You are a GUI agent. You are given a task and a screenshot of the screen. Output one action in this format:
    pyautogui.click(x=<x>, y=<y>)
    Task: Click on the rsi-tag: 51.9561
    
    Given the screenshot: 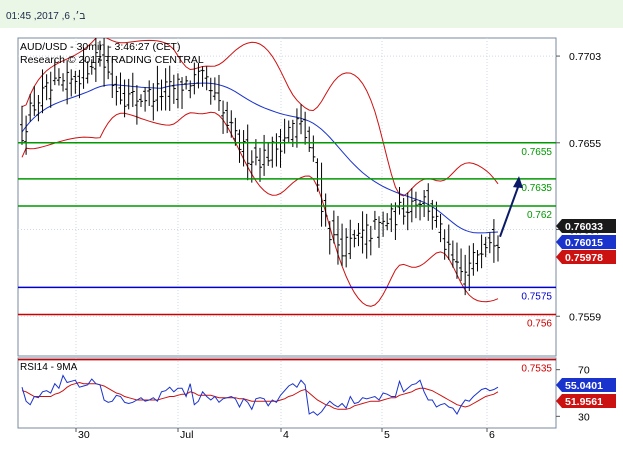 What is the action you would take?
    pyautogui.click(x=586, y=401)
    